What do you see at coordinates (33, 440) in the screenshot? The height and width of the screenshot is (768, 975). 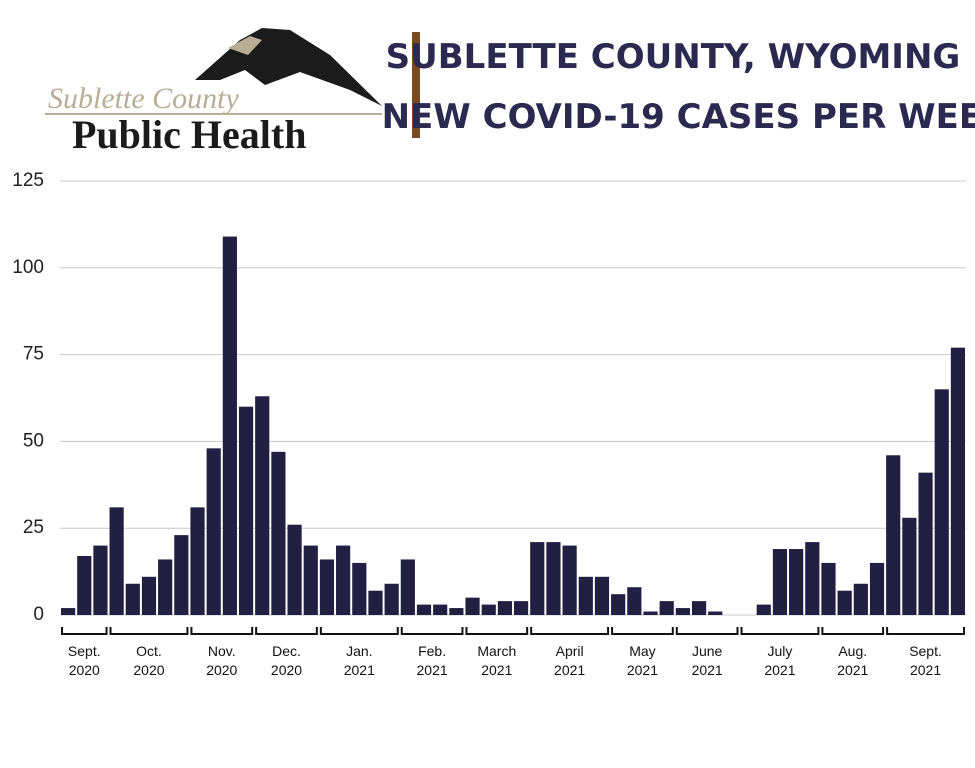 I see `y-tick-label: 50` at bounding box center [33, 440].